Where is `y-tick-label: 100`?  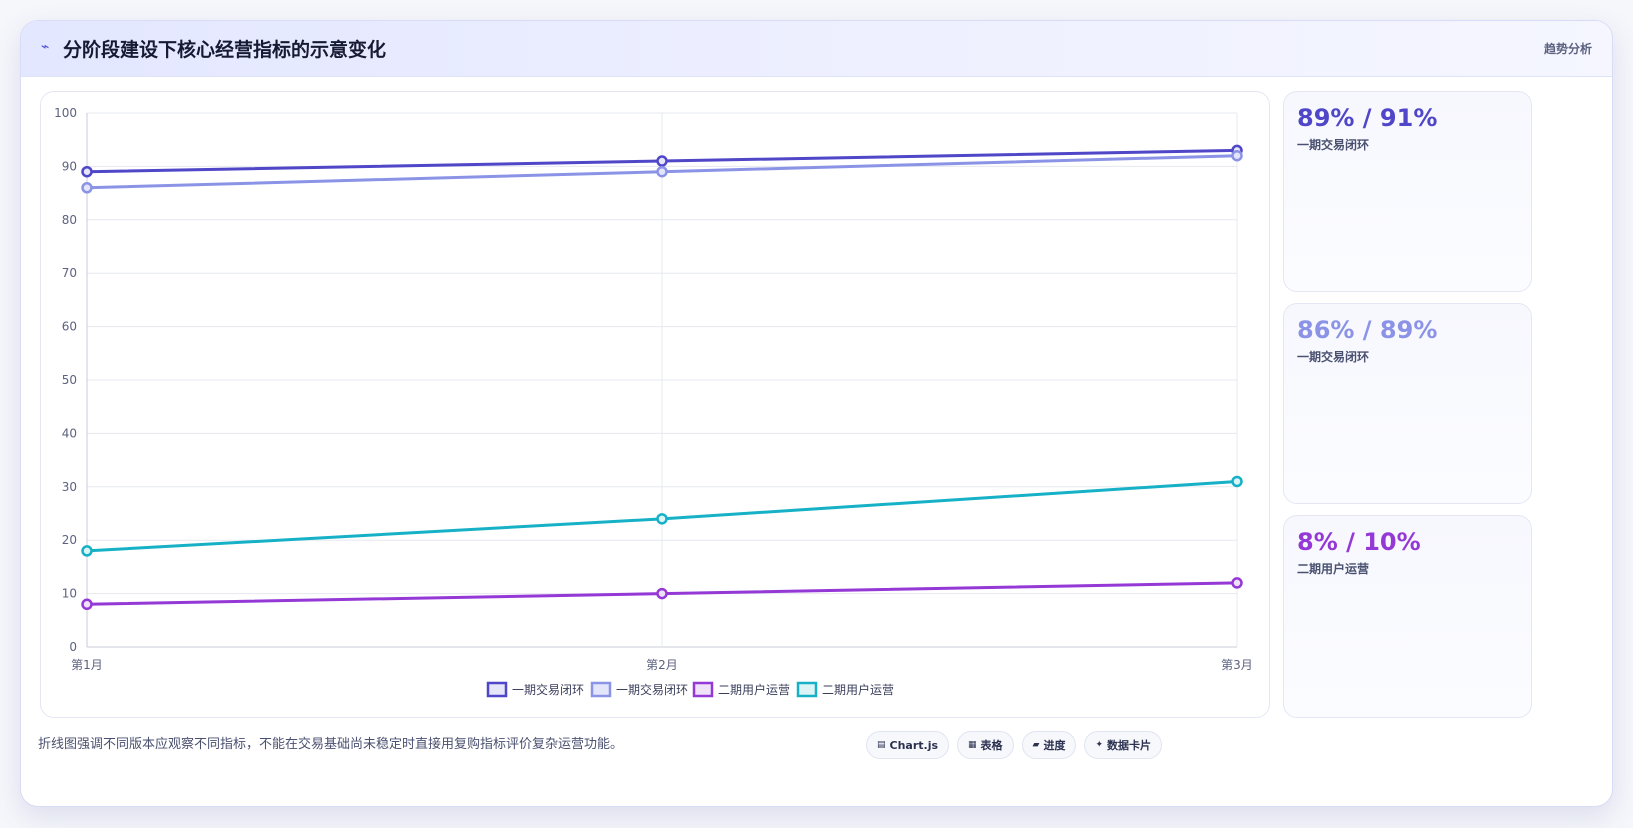
y-tick-label: 100 is located at coordinates (65, 113).